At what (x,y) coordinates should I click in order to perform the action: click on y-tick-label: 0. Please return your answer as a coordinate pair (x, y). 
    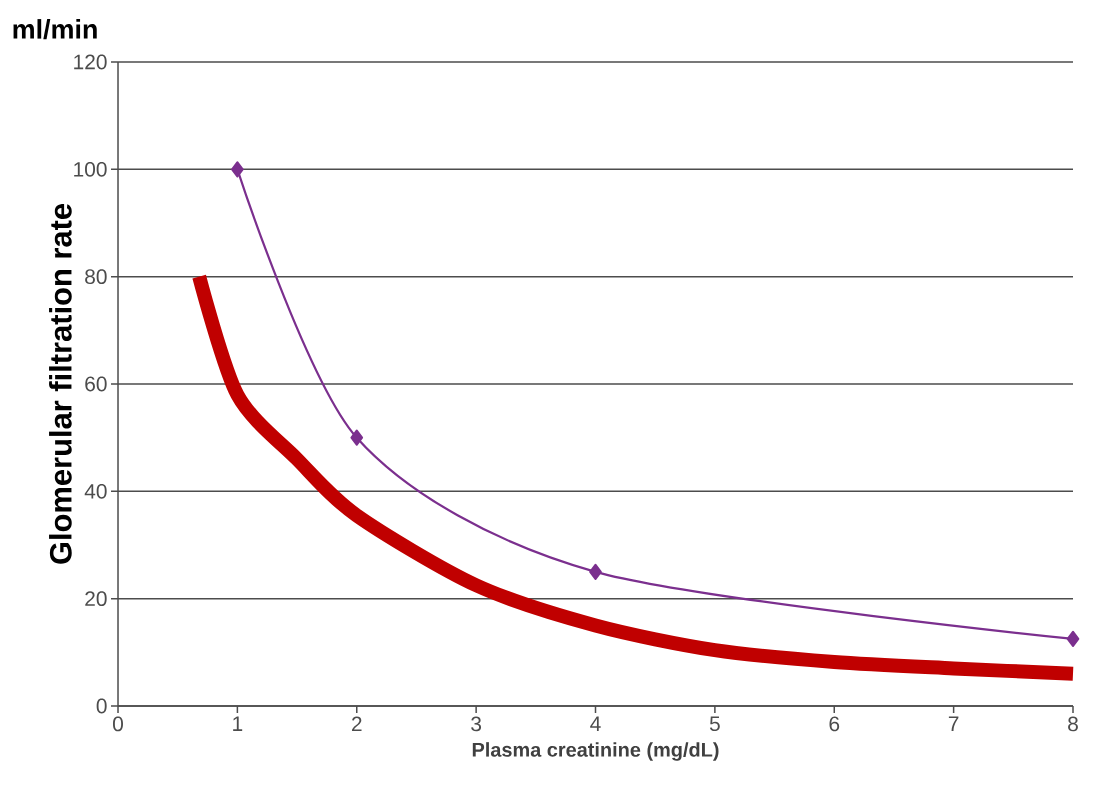
    Looking at the image, I should click on (101, 706).